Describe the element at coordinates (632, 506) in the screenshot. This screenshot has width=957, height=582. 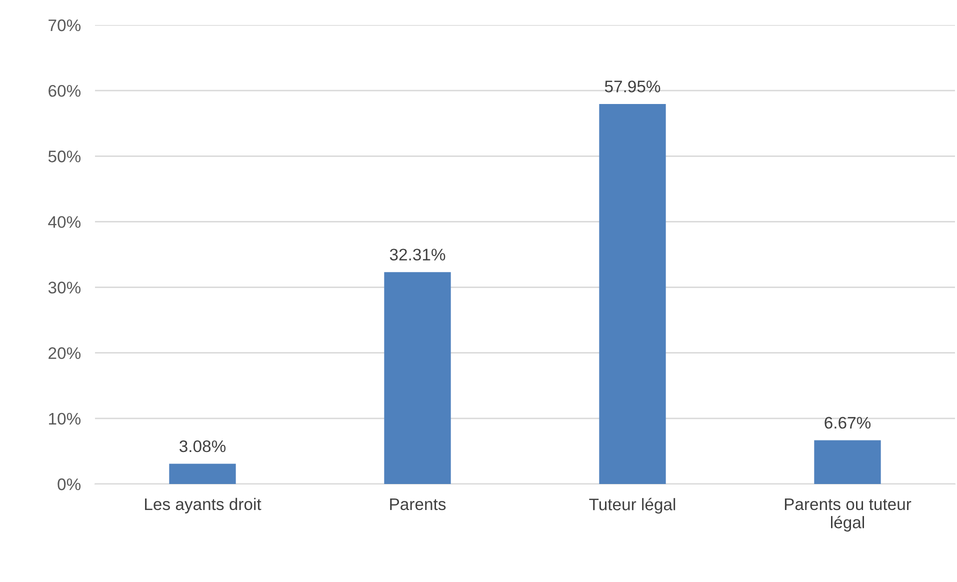
I see `x-tick-label: Tuteur légal` at that location.